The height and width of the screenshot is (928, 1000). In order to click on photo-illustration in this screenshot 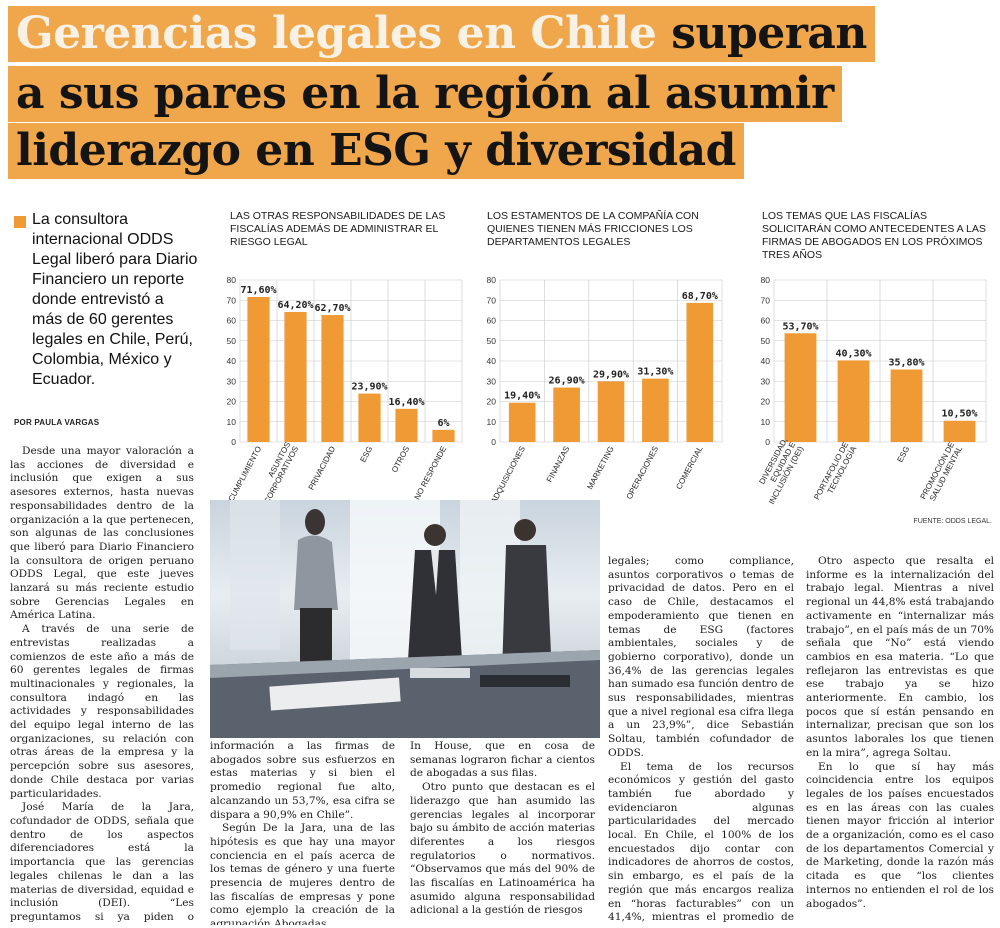, I will do `click(405, 619)`.